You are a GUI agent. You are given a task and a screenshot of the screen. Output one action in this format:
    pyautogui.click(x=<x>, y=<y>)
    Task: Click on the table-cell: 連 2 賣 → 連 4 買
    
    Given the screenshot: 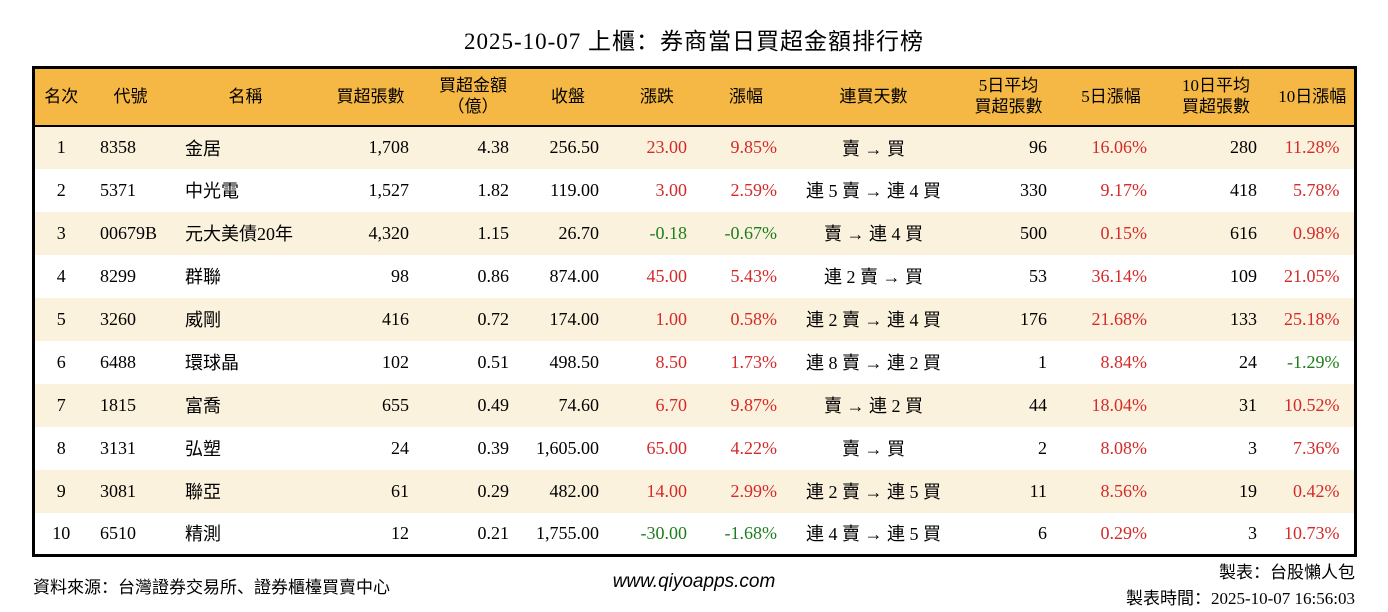 What is the action you would take?
    pyautogui.click(x=873, y=320)
    